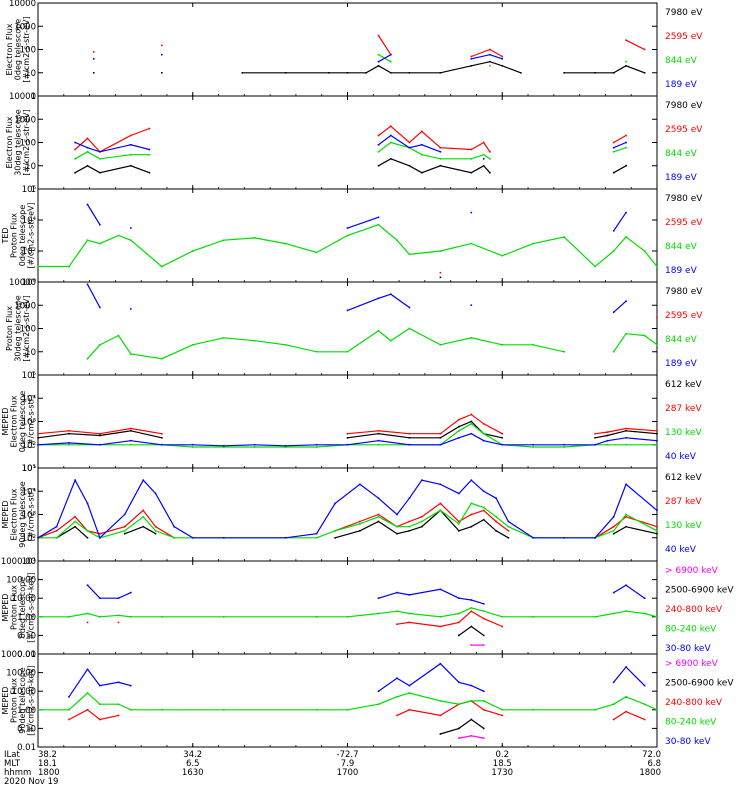 This screenshot has width=750, height=800. I want to click on y-tick-label: 100.00, so click(21, 674).